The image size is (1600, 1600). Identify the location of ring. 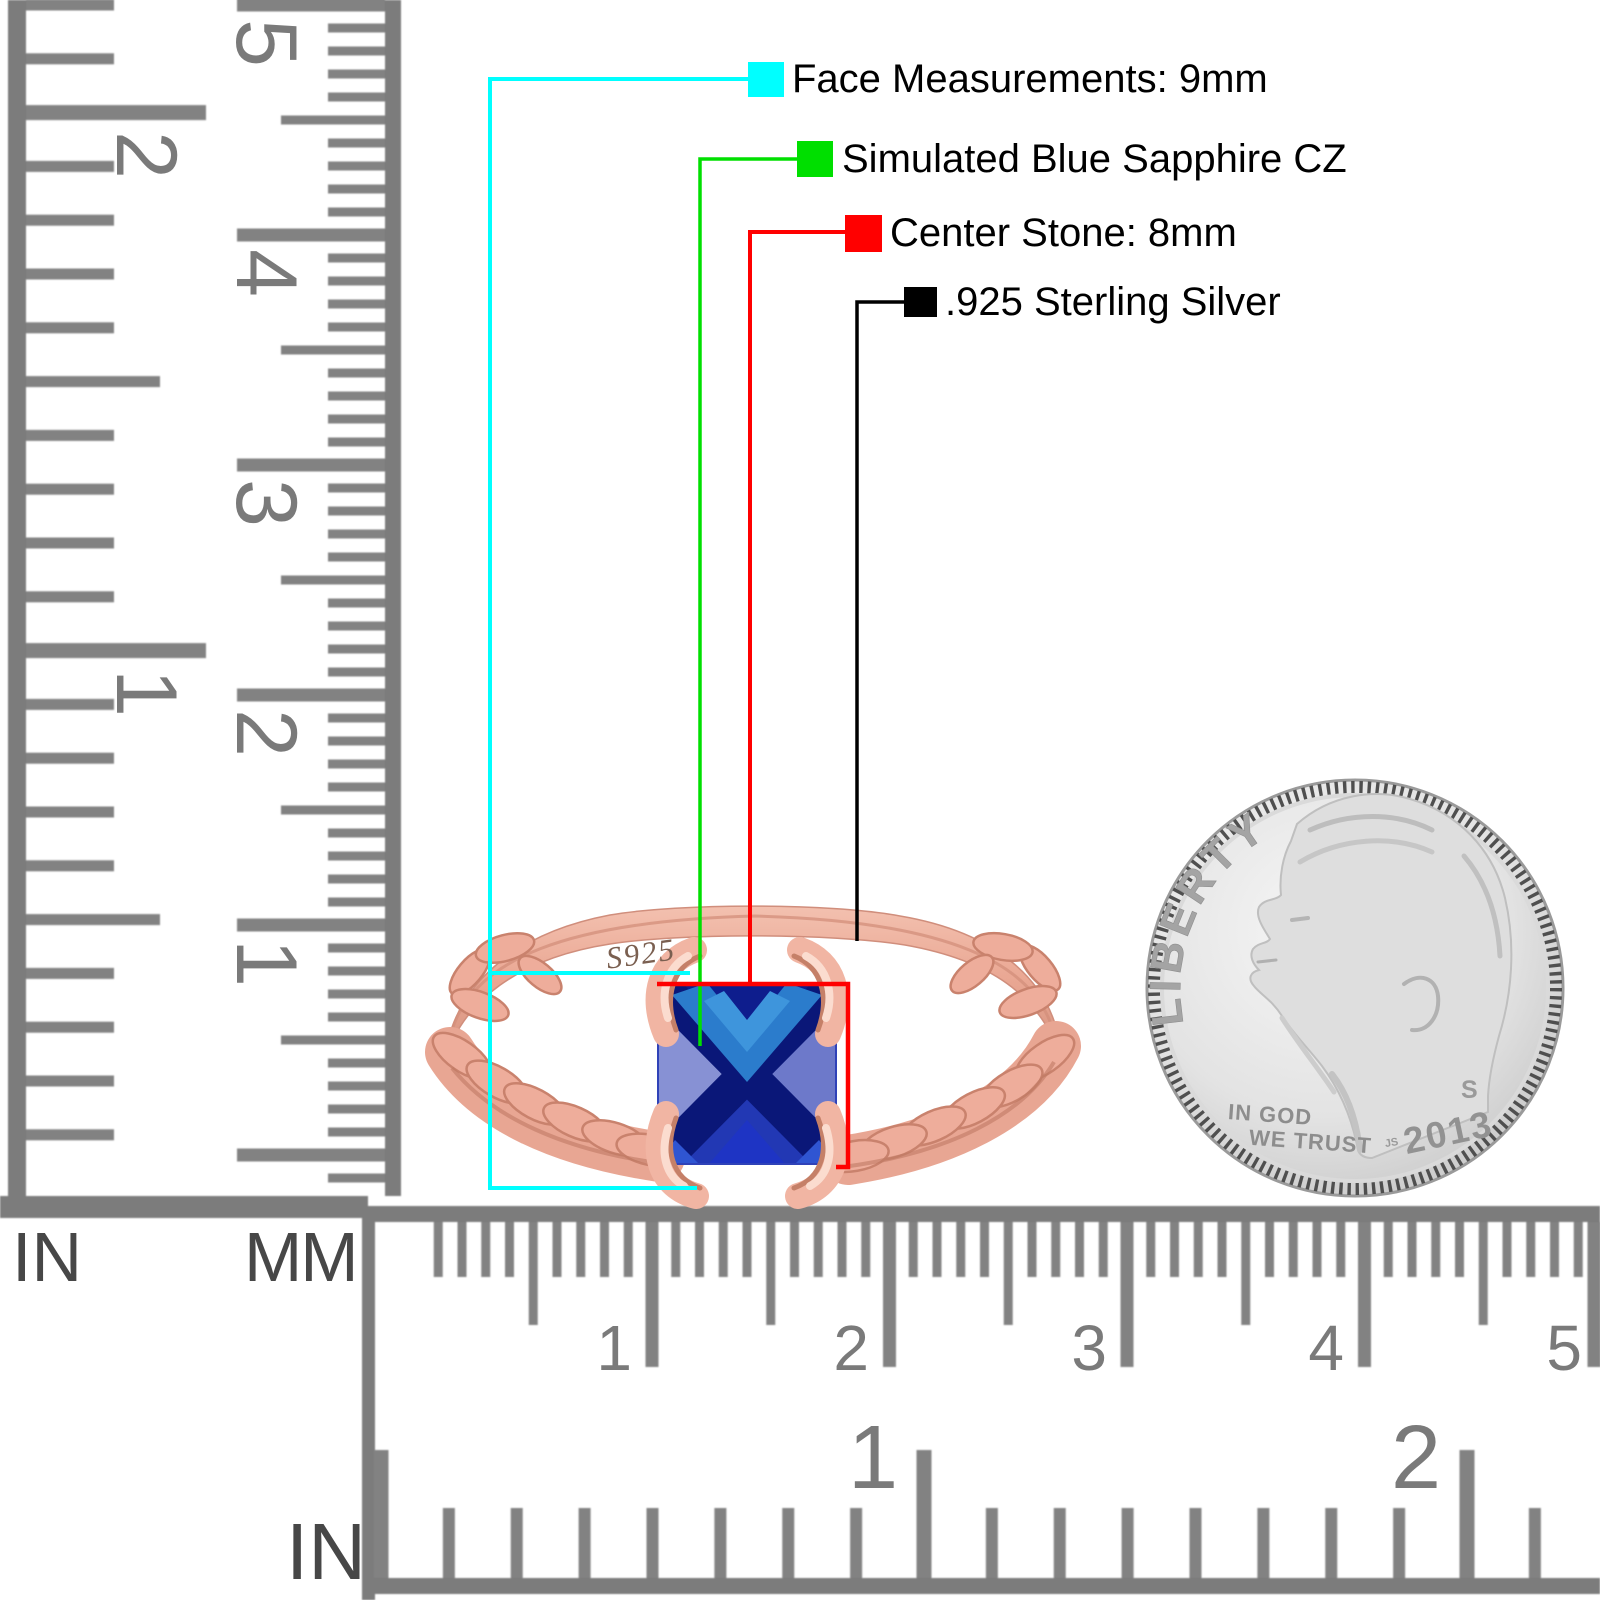
(753, 1057).